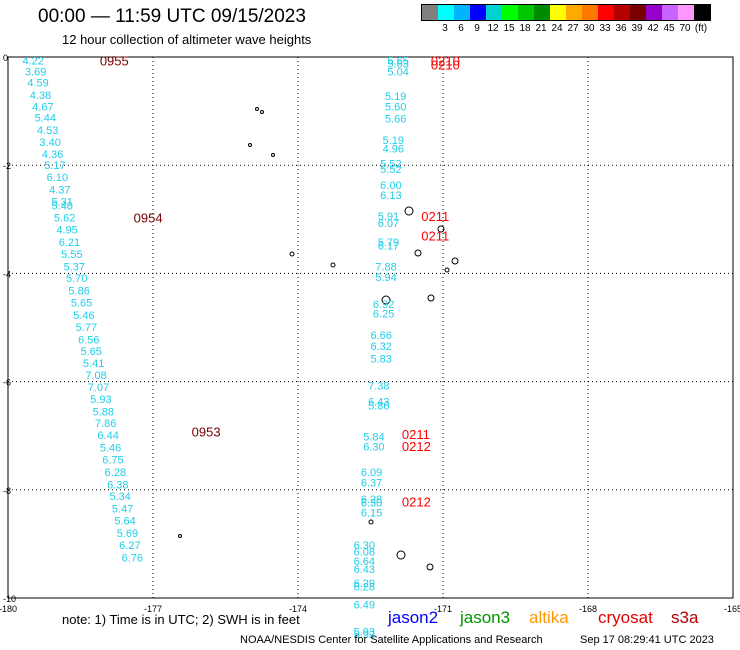 This screenshot has width=740, height=650. Describe the element at coordinates (364, 552) in the screenshot. I see `swh-observation: 6.08` at that location.